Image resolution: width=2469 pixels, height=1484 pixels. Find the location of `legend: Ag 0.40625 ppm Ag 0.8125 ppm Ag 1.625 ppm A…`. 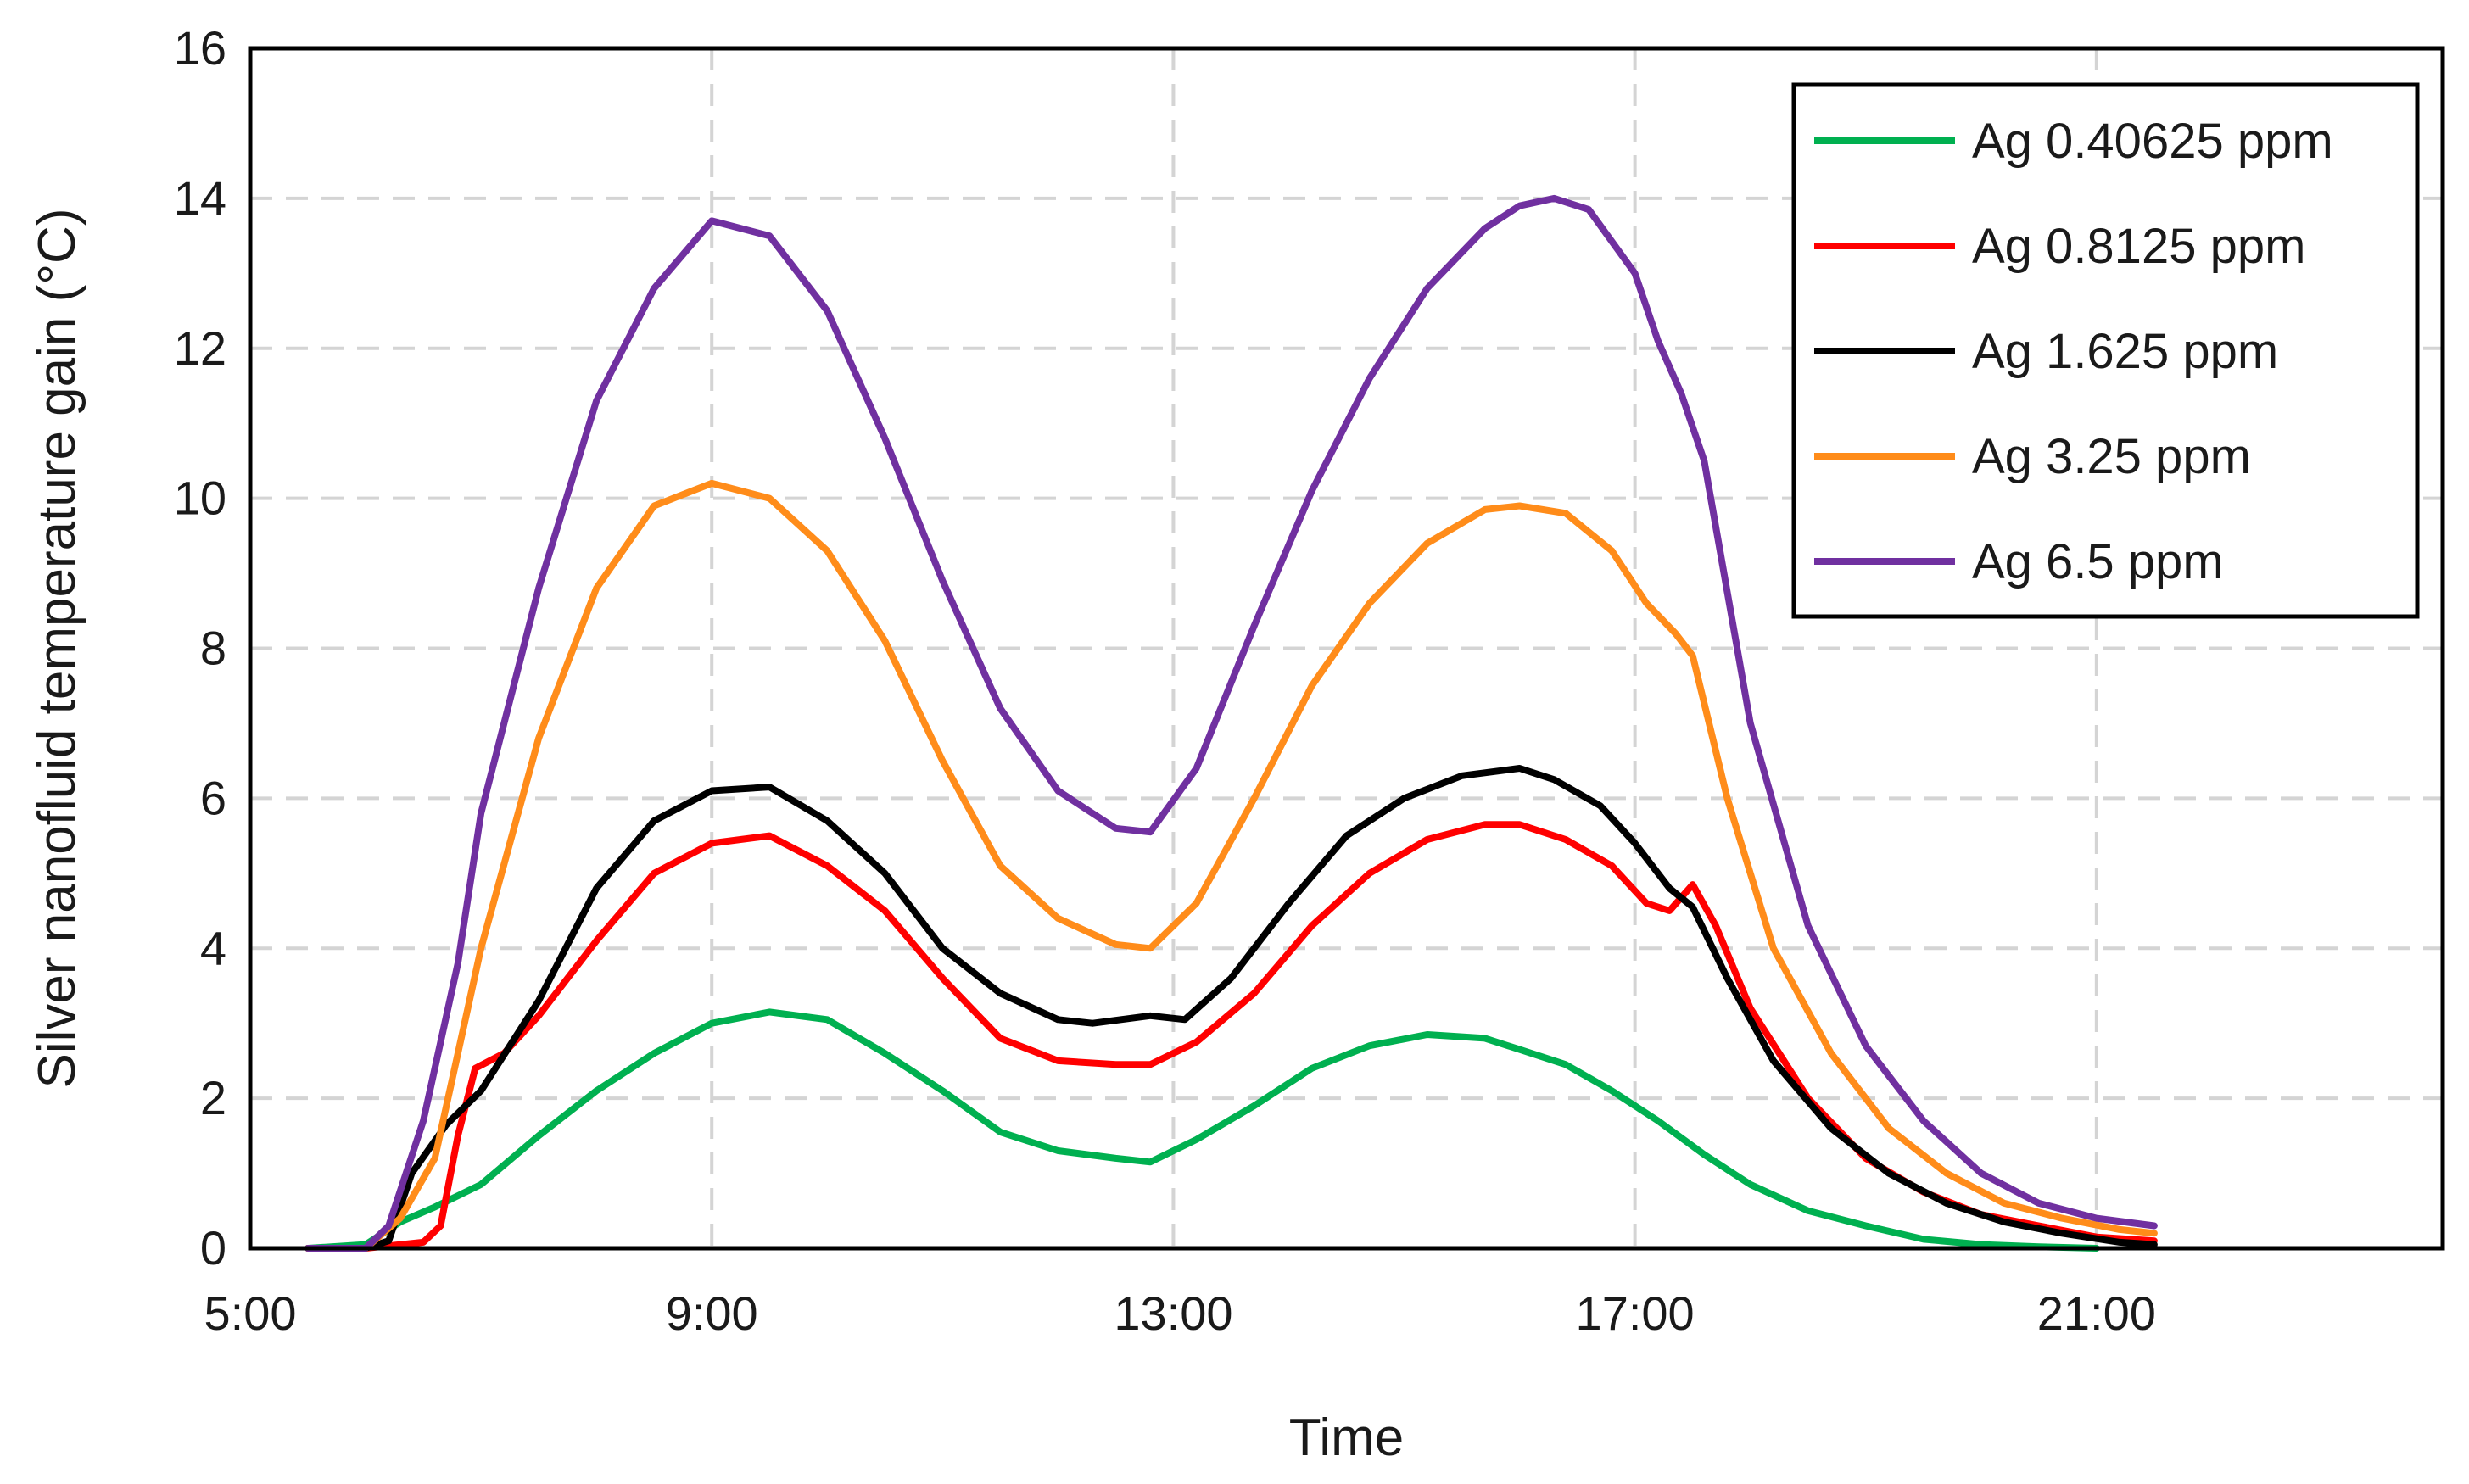

legend: Ag 0.40625 ppm Ag 0.8125 ppm Ag 1.625 ppm A… is located at coordinates (2105, 350).